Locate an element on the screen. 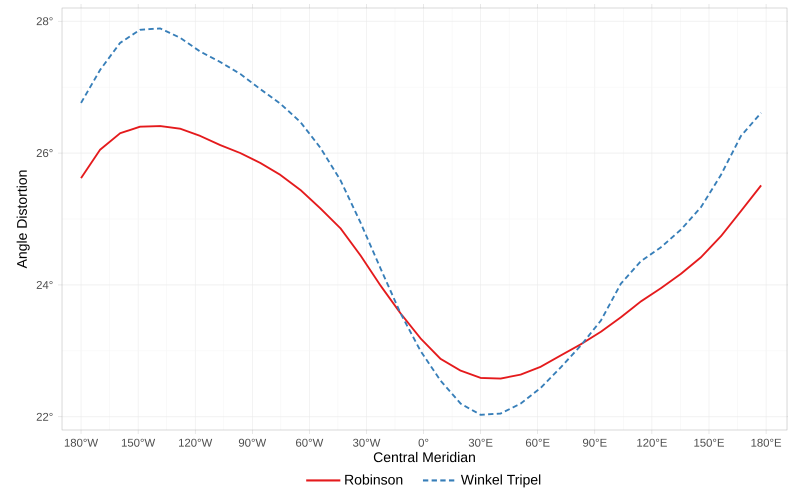  x-tick-label: 60°W is located at coordinates (310, 442).